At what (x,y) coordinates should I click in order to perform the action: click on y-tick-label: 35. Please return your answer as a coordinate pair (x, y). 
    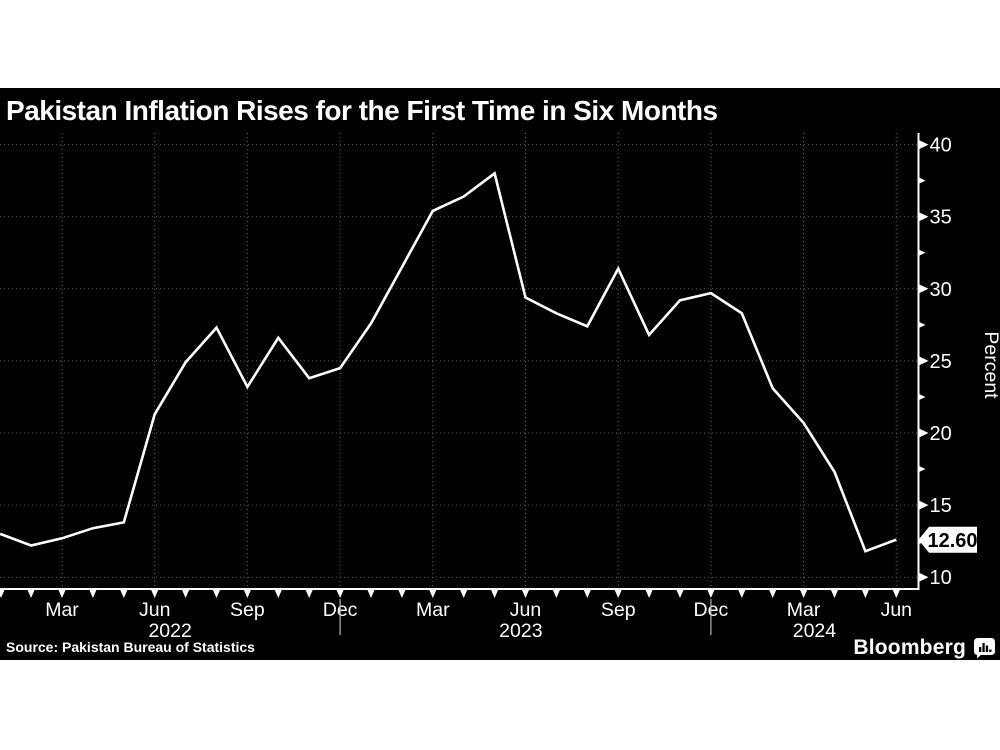
    Looking at the image, I should click on (941, 218).